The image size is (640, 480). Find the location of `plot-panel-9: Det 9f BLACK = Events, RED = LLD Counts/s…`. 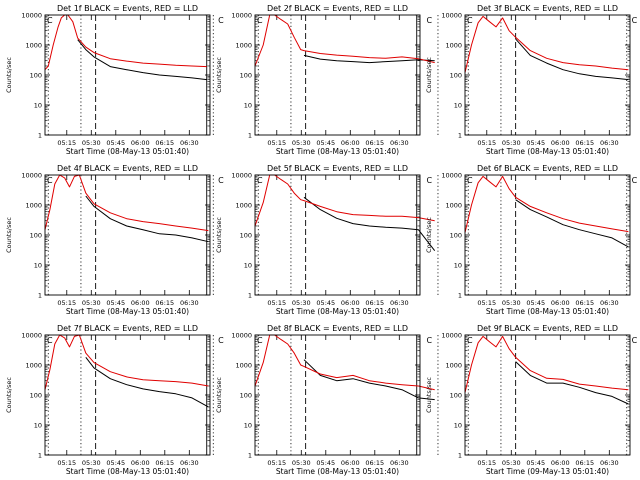

plot-panel-9: Det 9f BLACK = Events, RED = LLD Counts/s… is located at coordinates (531, 400).